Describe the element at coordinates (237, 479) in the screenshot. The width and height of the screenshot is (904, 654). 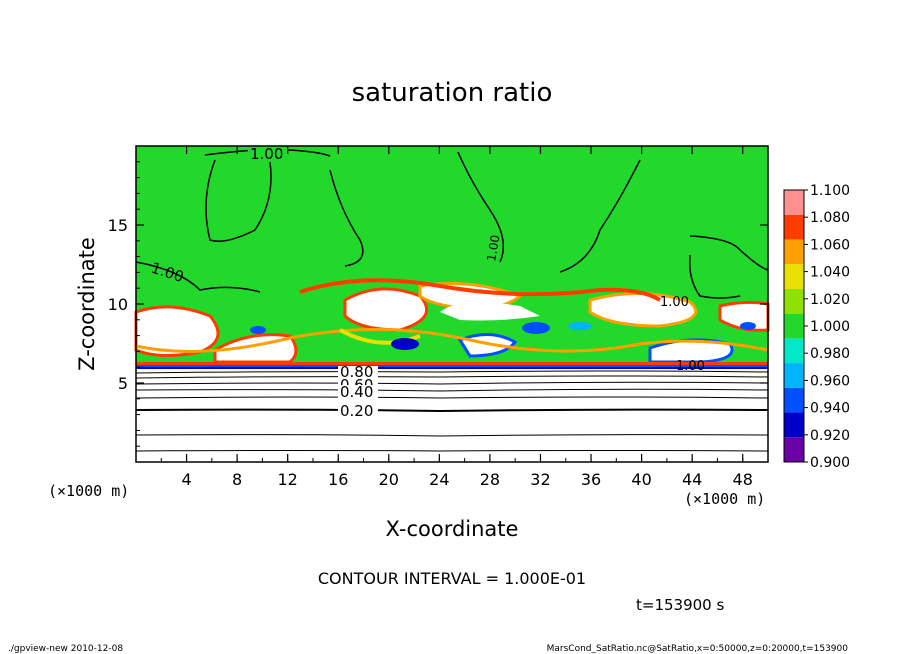
I see `x-tick-label: 8` at that location.